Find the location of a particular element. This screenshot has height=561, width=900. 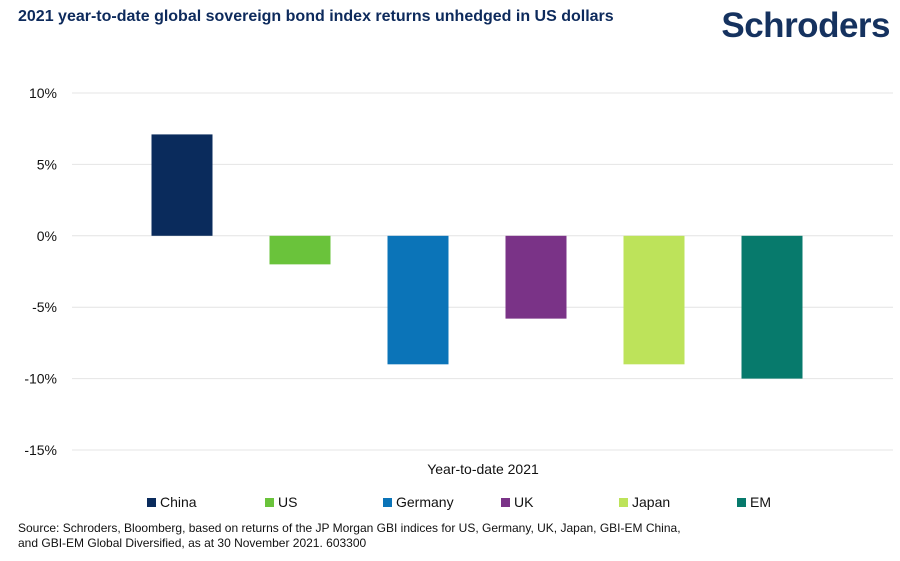

legend-item-uk: UK is located at coordinates (517, 502).